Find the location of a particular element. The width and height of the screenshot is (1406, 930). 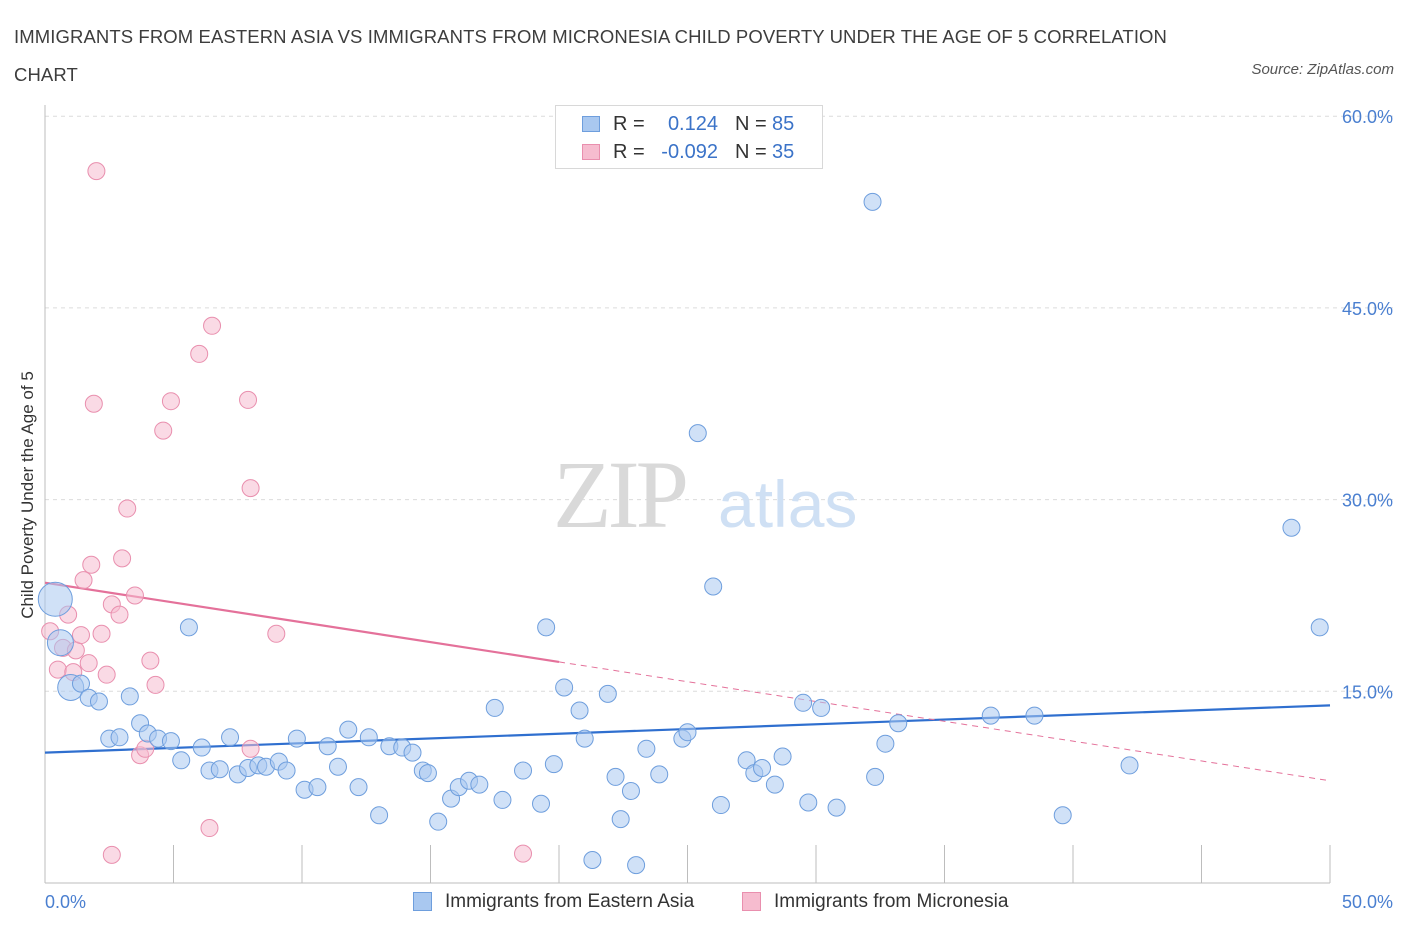

y-axis-label: Child Poverty Under the Age of 5 is located at coordinates (27, 495).